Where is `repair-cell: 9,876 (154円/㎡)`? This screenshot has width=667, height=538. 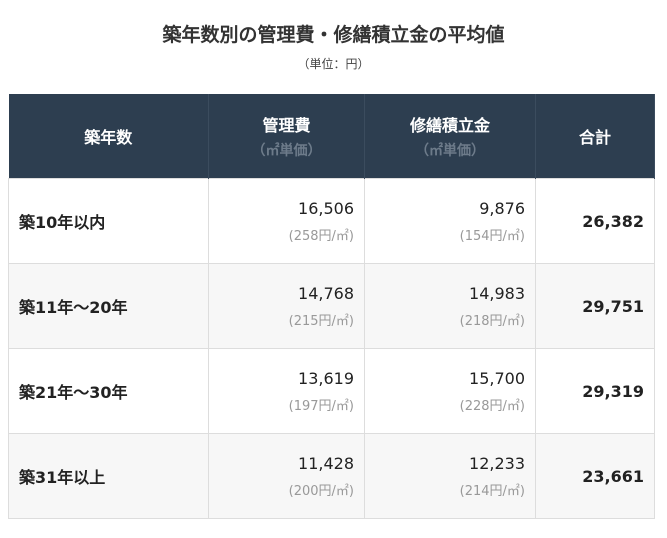 repair-cell: 9,876 (154円/㎡) is located at coordinates (450, 221).